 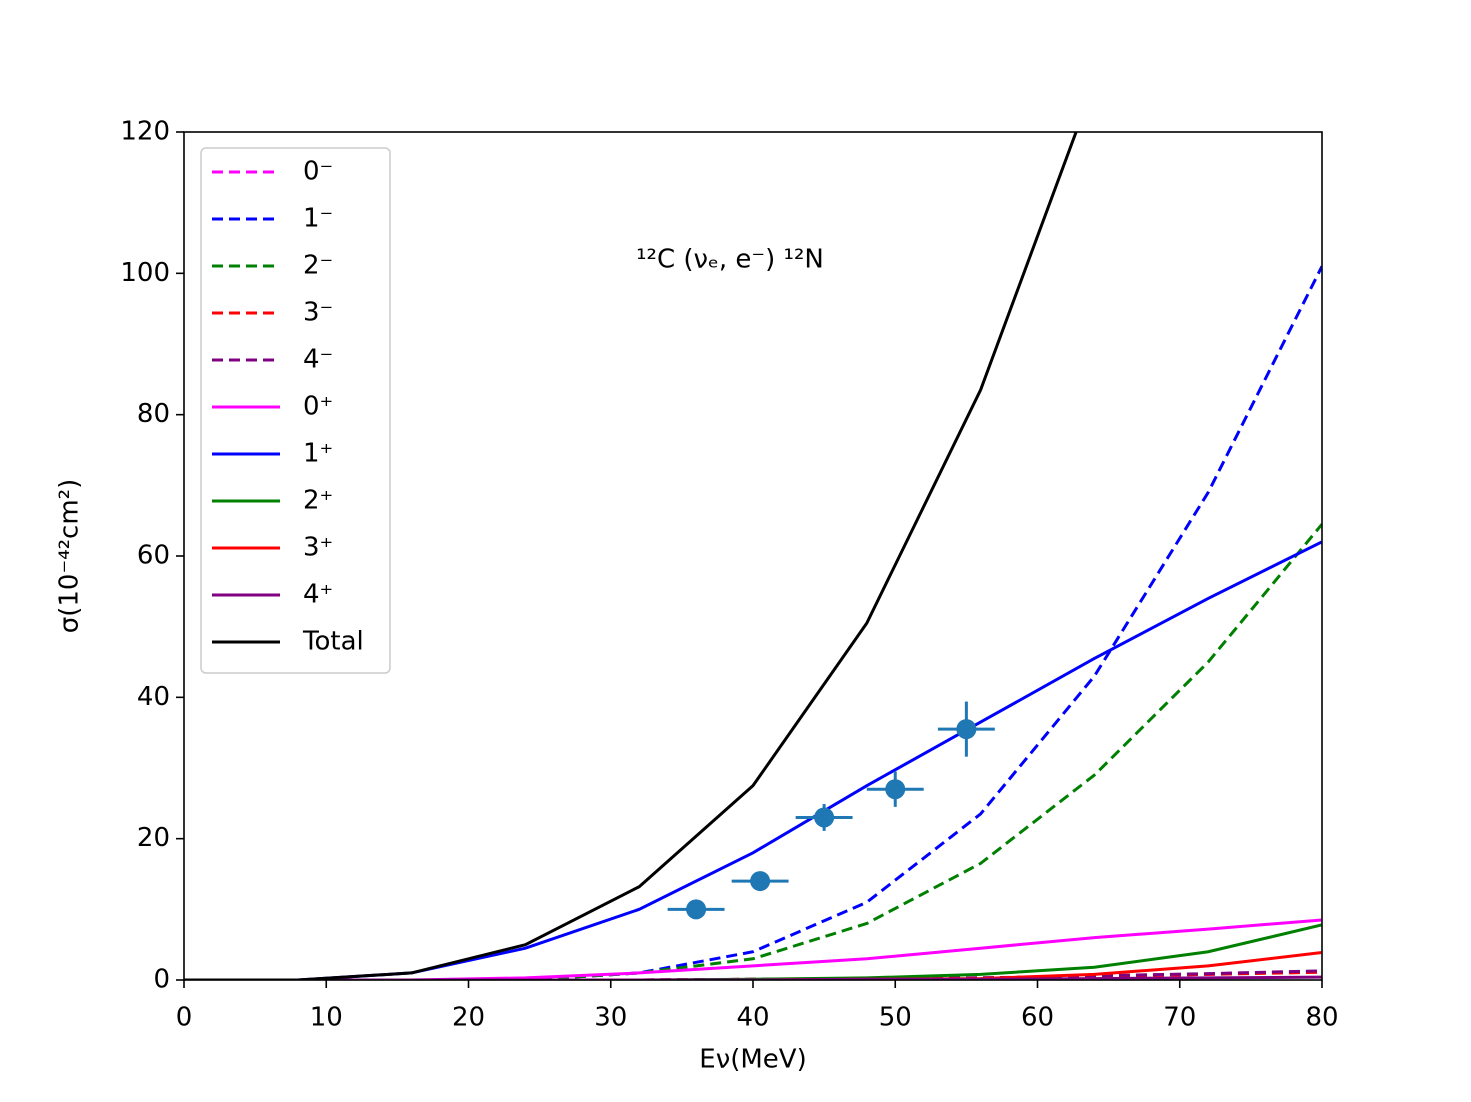 I want to click on y-tick-label: 0, so click(x=161, y=980).